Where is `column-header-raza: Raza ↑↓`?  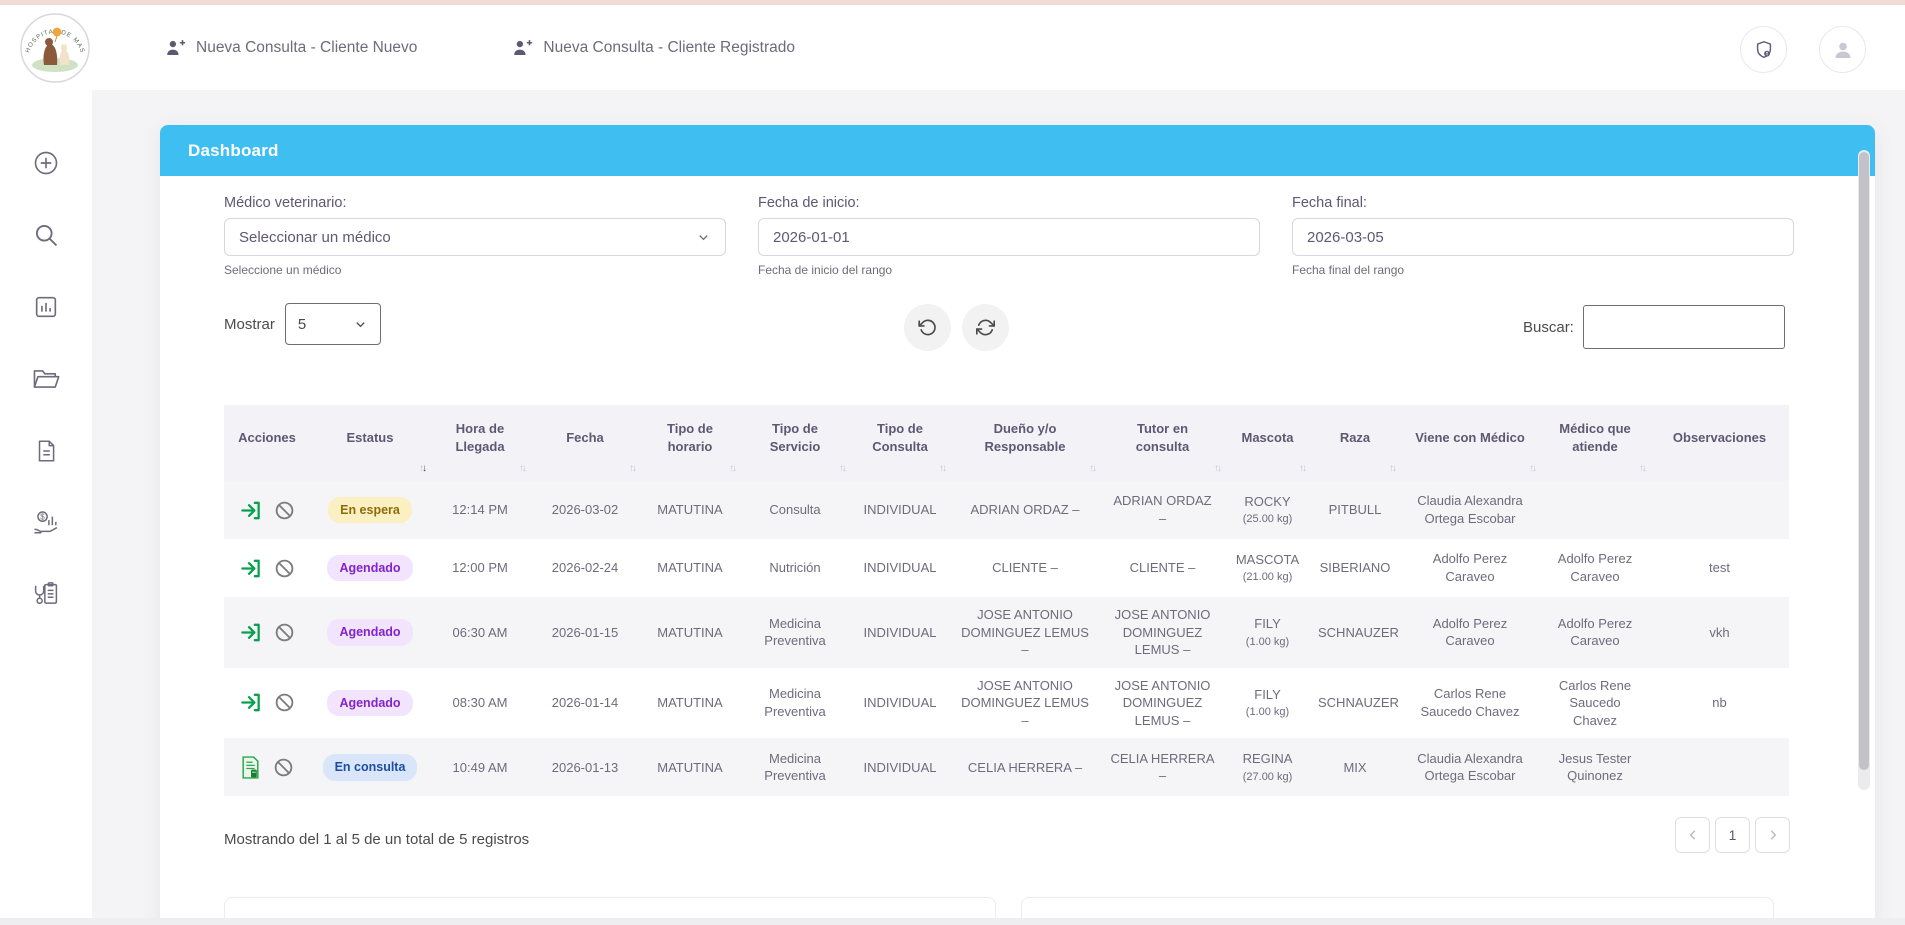 column-header-raza: Raza ↑↓ is located at coordinates (1355, 443).